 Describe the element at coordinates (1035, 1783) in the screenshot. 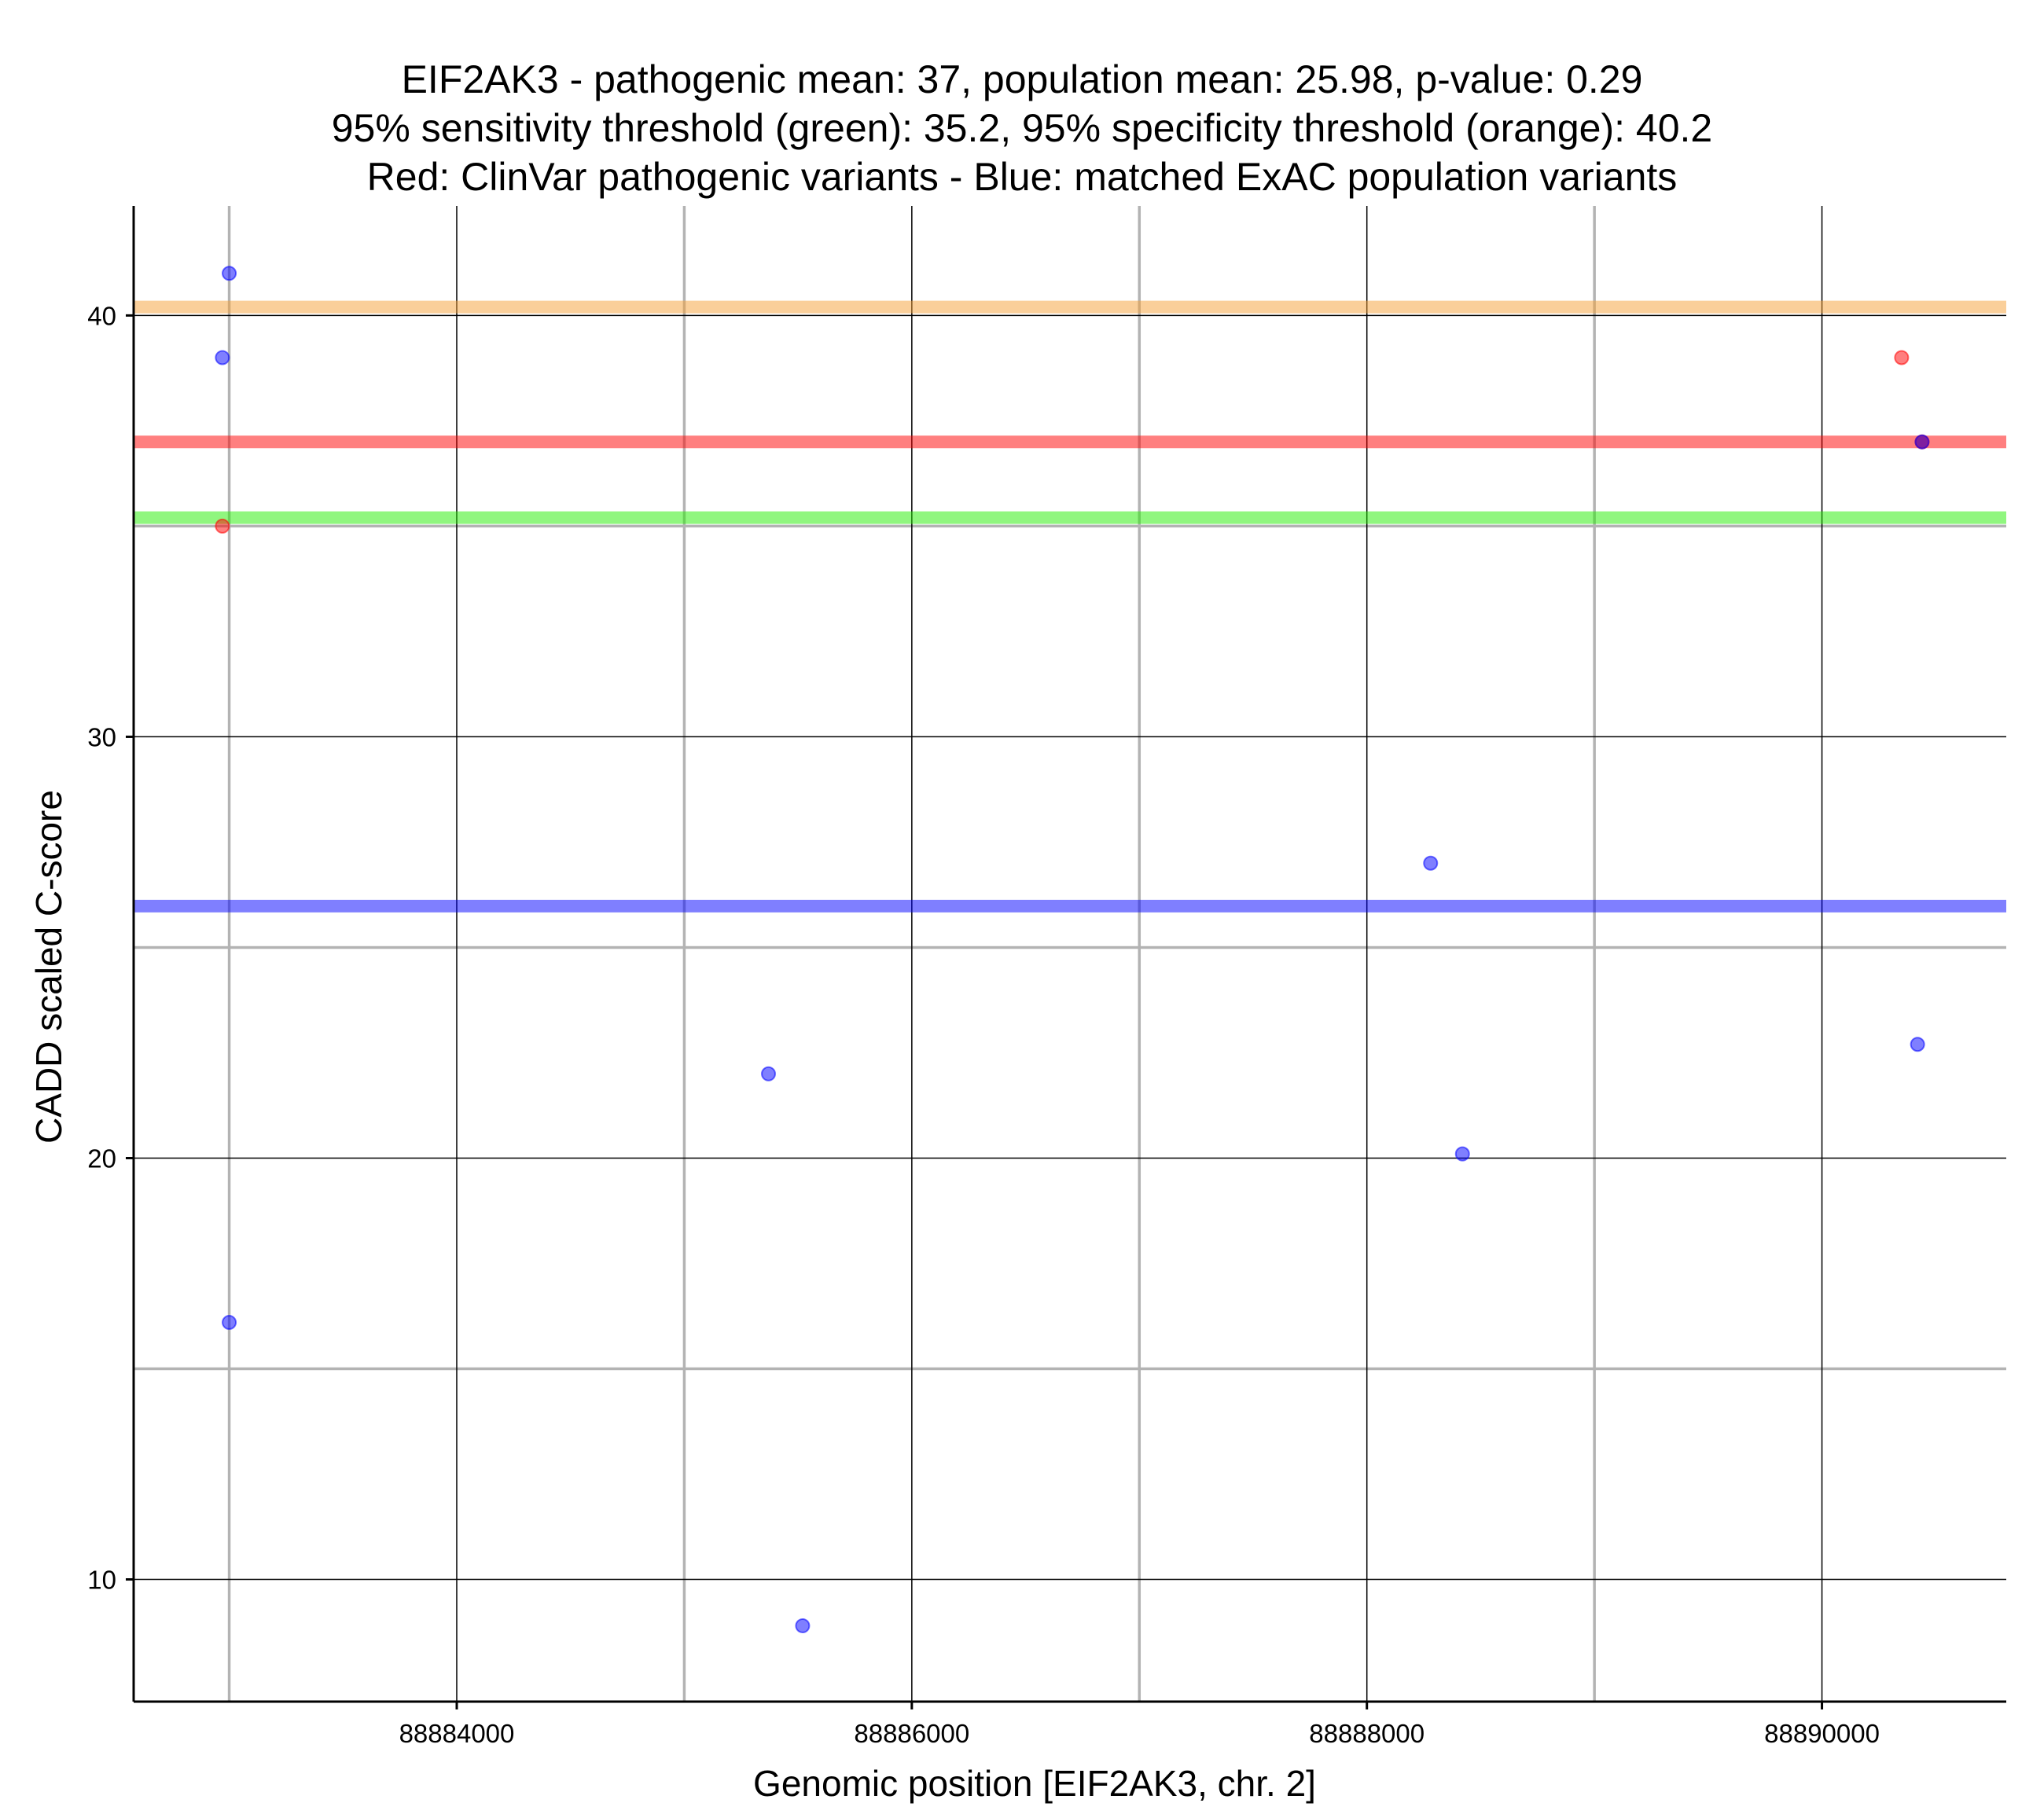

I see `x-axis-title: Genomic position [EIF2AK3, chr. 2]` at that location.